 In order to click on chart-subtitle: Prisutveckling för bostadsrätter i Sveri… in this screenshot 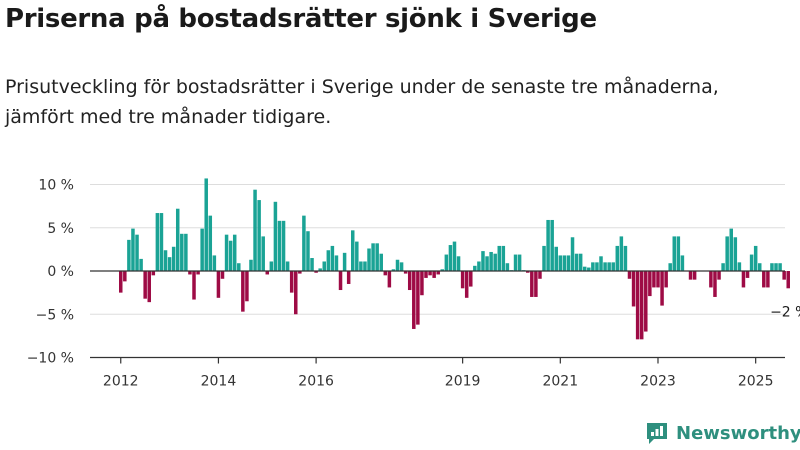, I will do `click(362, 102)`.